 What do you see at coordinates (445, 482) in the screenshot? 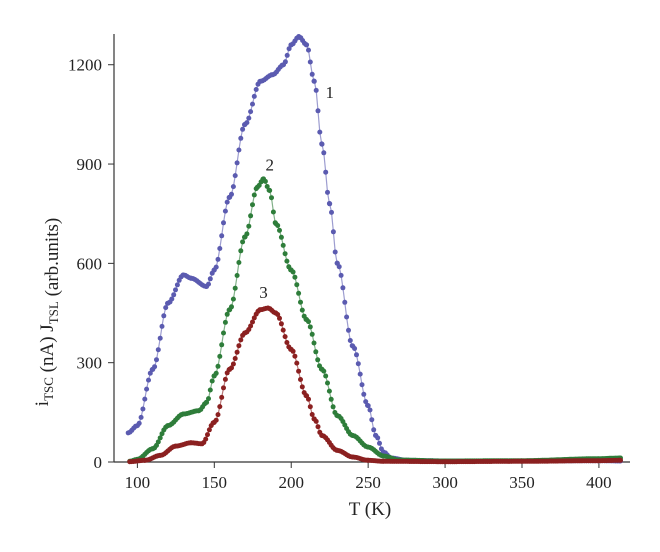
I see `x-tick-label: 300` at bounding box center [445, 482].